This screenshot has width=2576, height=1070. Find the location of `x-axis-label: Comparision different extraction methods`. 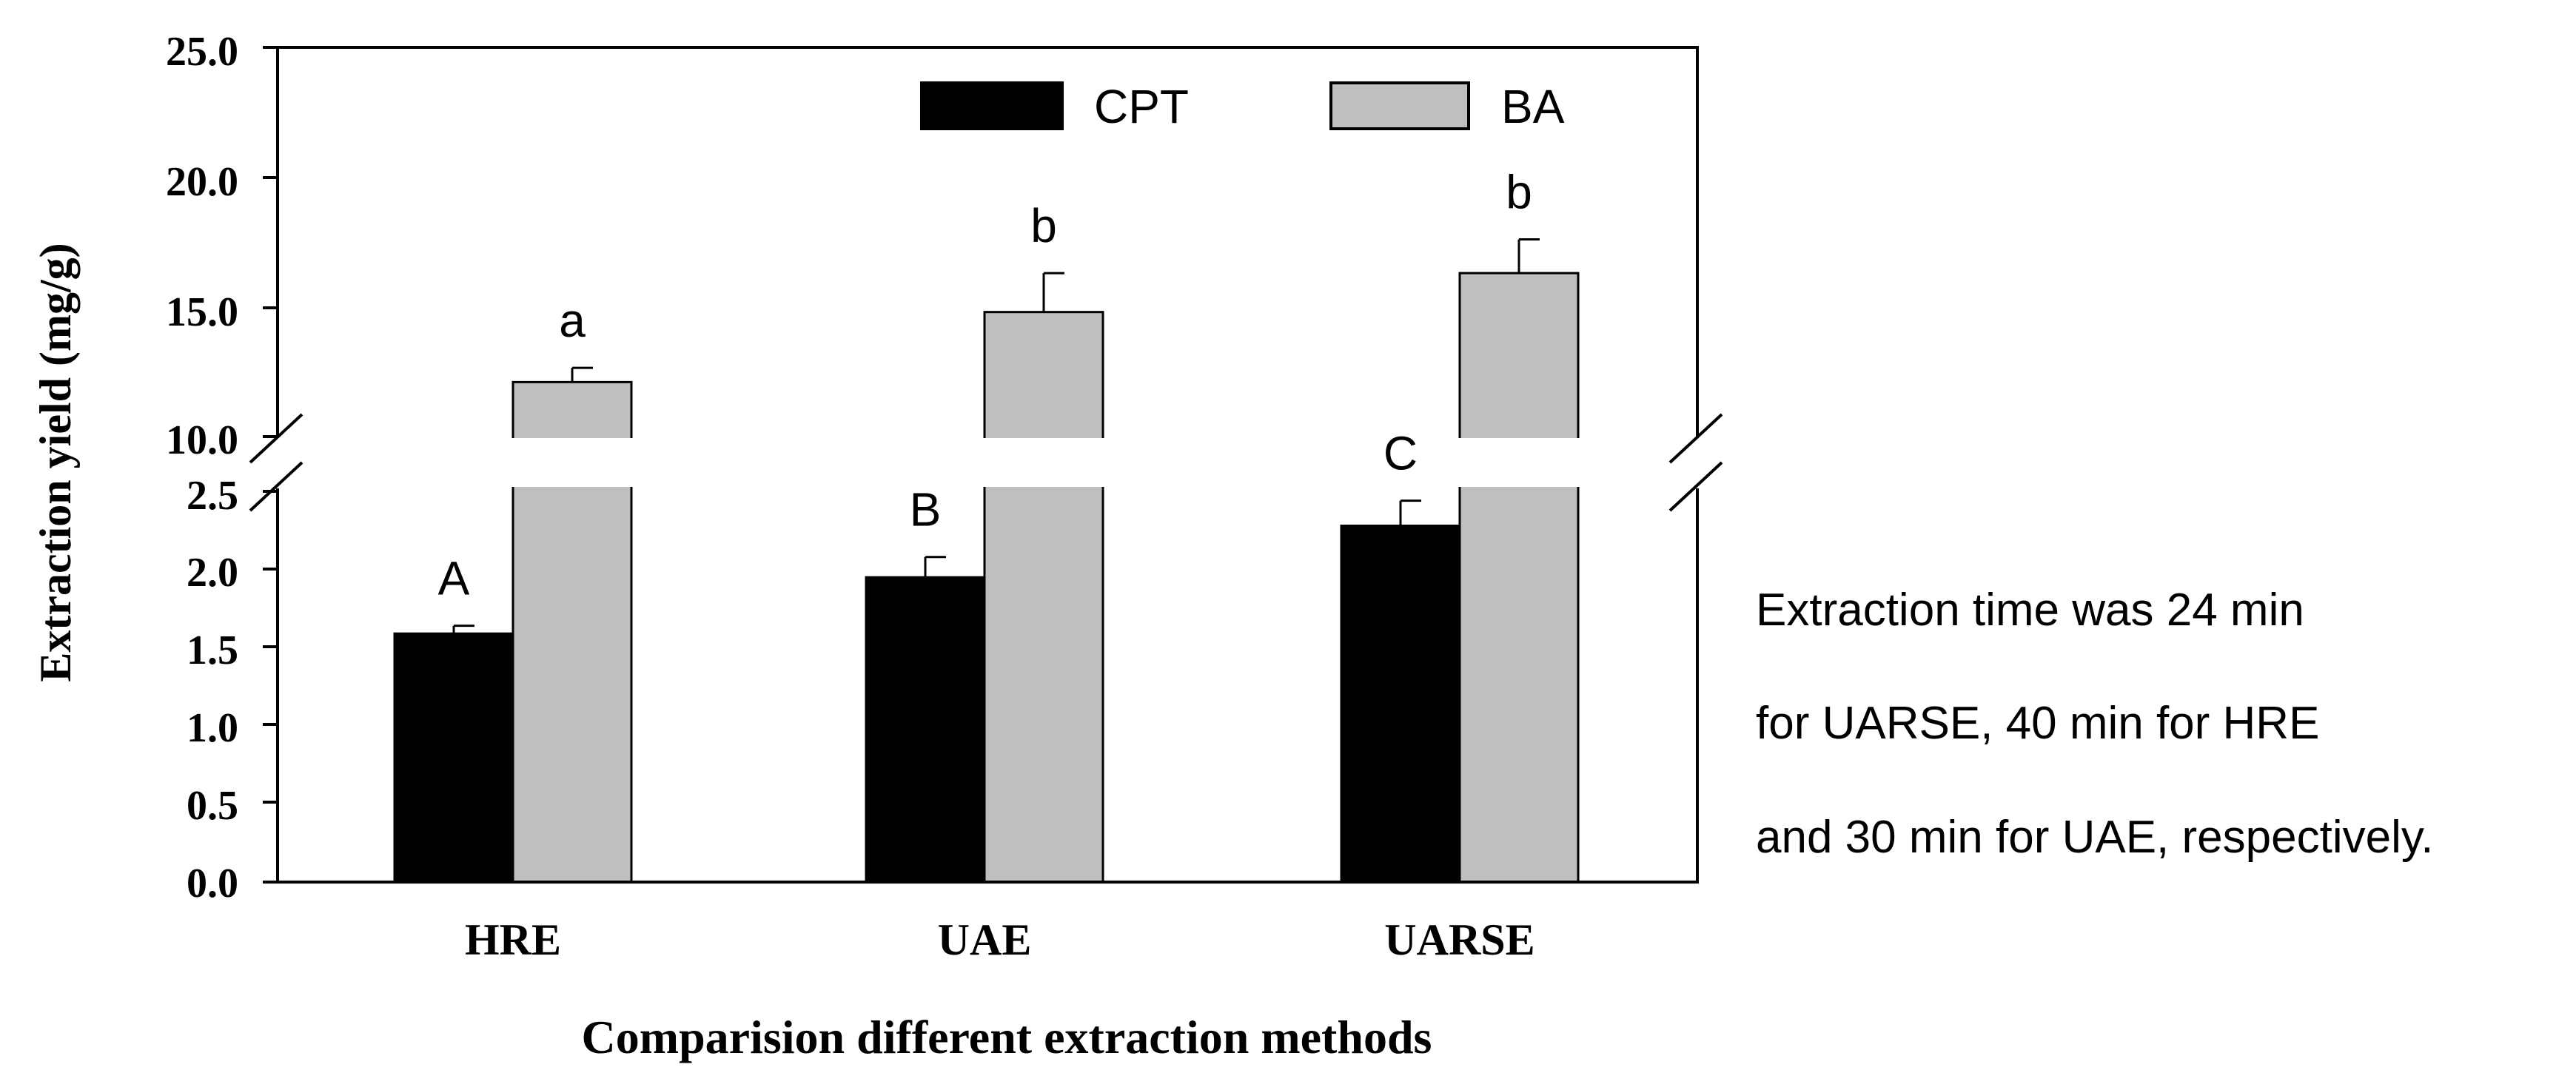

x-axis-label: Comparision different extraction methods is located at coordinates (1007, 1037).